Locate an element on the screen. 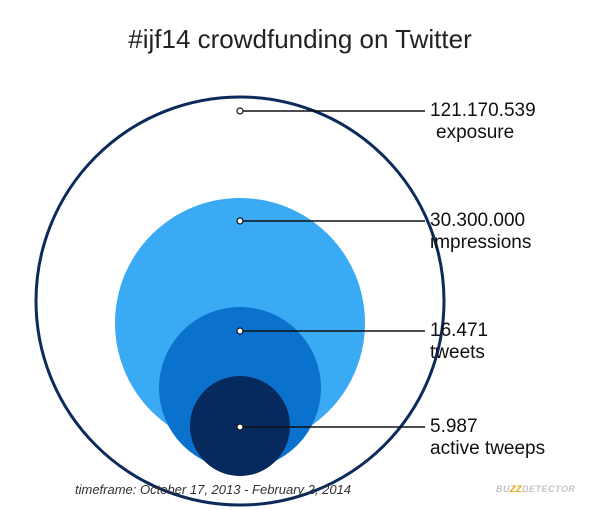 The width and height of the screenshot is (600, 510). value-impressions: 30.300.000 is located at coordinates (478, 220).